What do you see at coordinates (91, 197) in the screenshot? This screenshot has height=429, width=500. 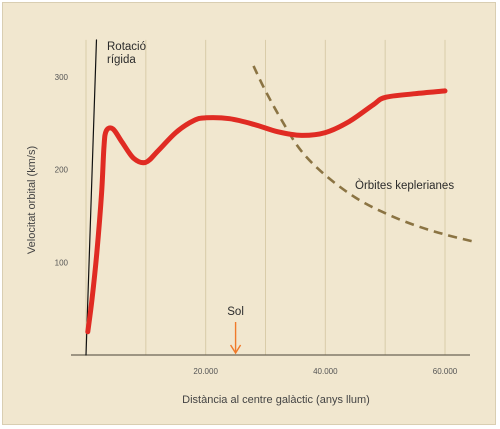 I see `rigid-rotation-line` at bounding box center [91, 197].